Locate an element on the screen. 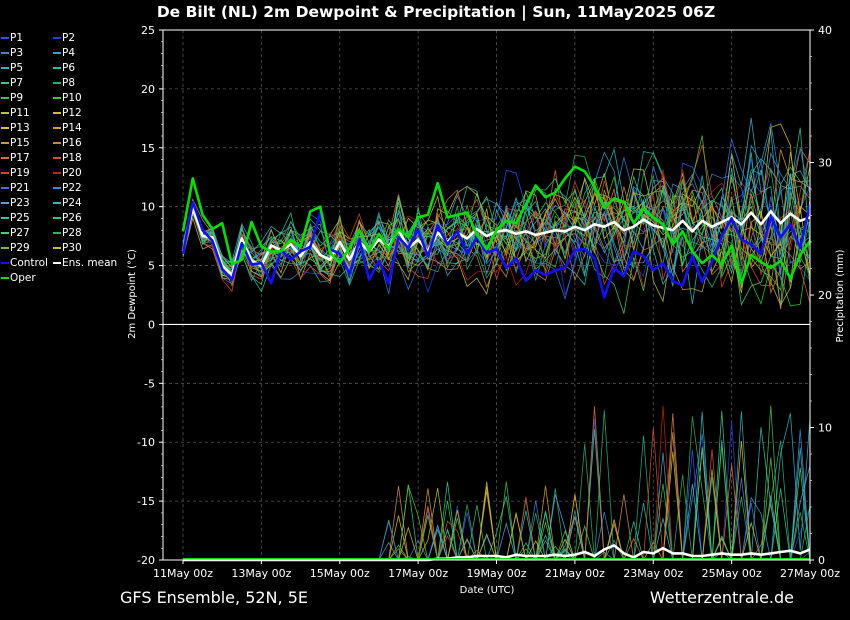 This screenshot has width=850, height=620. legend-item: P30 is located at coordinates (67, 248).